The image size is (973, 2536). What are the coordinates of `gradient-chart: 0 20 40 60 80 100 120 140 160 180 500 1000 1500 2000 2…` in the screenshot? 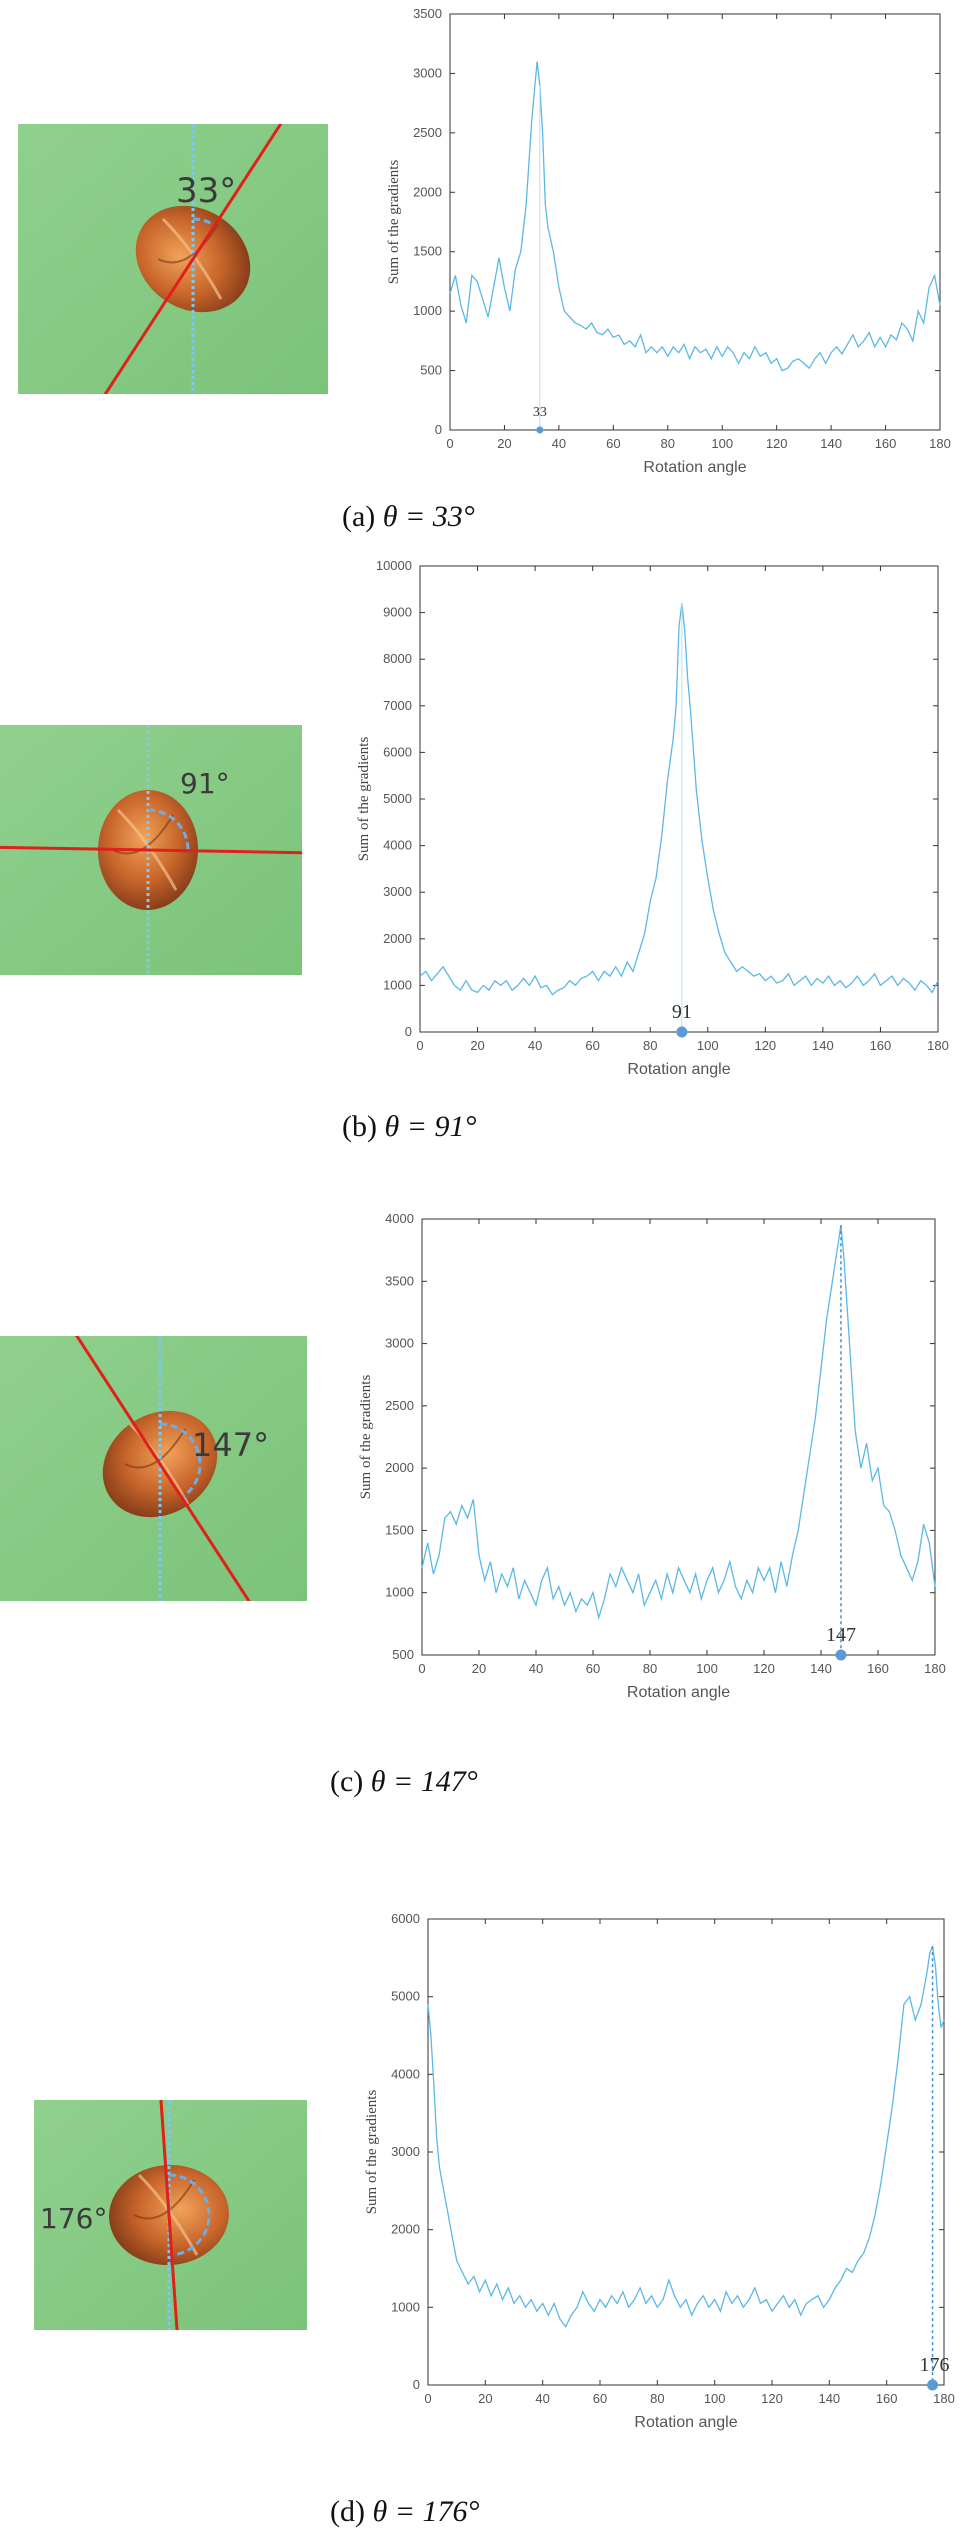 It's located at (650, 1460).